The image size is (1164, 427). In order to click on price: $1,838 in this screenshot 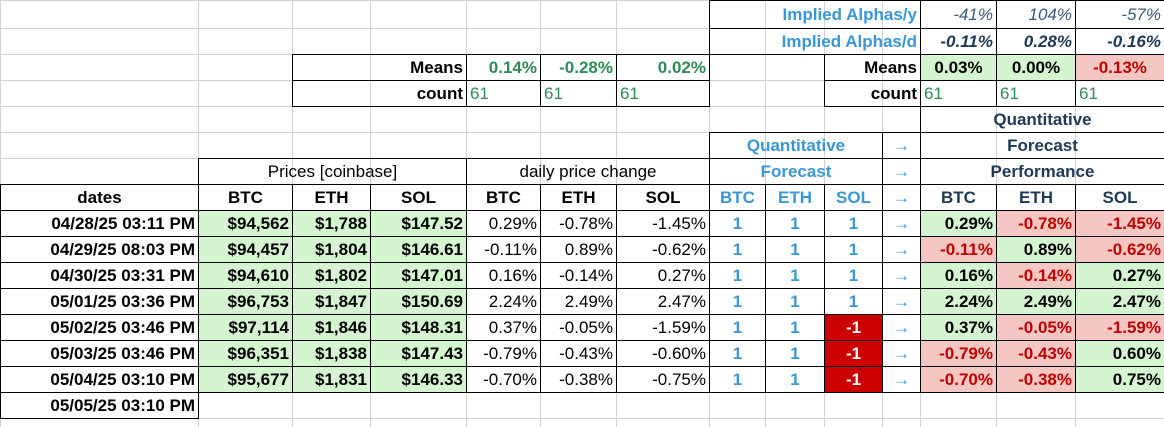, I will do `click(331, 353)`.